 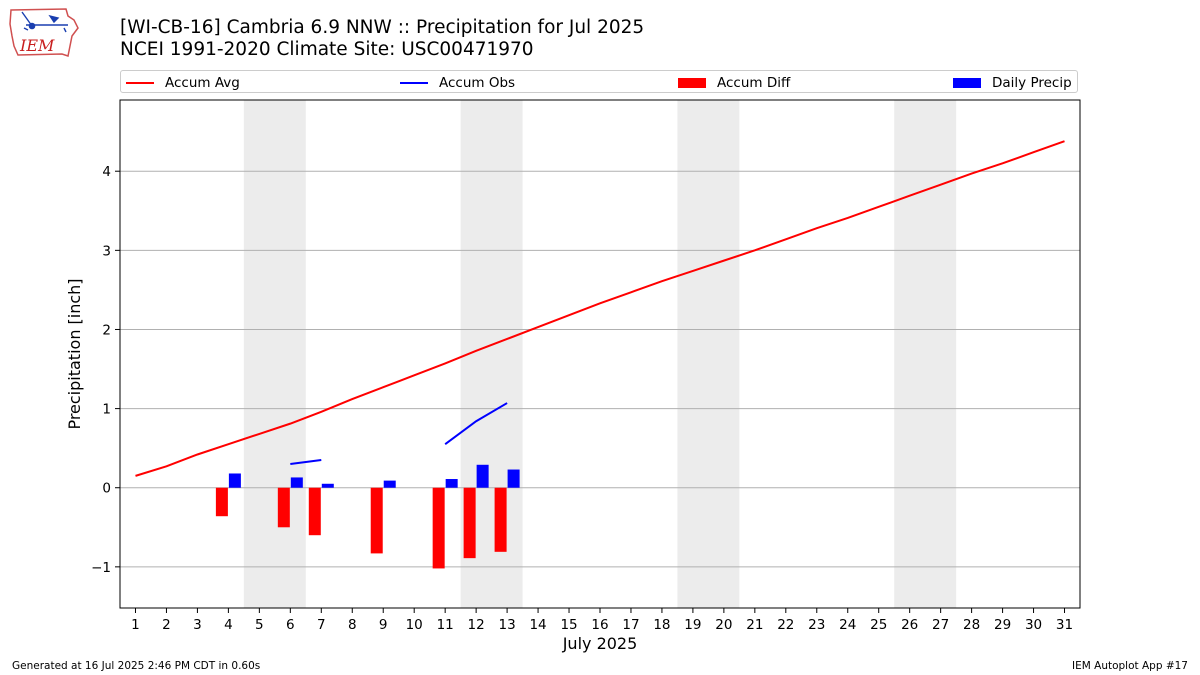 I want to click on chart-subtitle: NCEI 1991-2020 Climate Site: USC00471970, so click(x=327, y=49).